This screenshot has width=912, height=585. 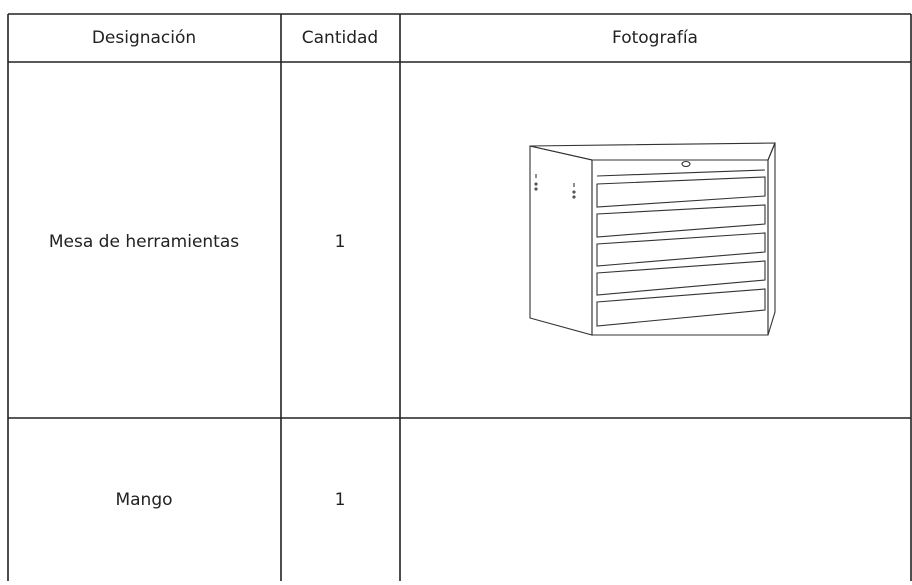 What do you see at coordinates (144, 38) in the screenshot?
I see `header-cell: Designación` at bounding box center [144, 38].